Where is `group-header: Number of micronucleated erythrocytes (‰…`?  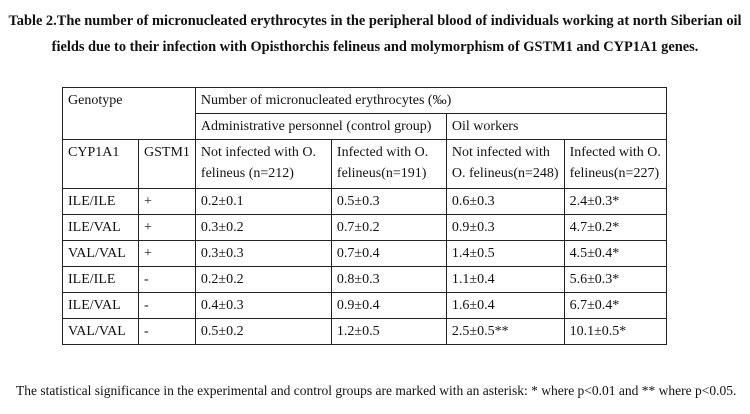
group-header: Number of micronucleated erythrocytes (‰… is located at coordinates (430, 100).